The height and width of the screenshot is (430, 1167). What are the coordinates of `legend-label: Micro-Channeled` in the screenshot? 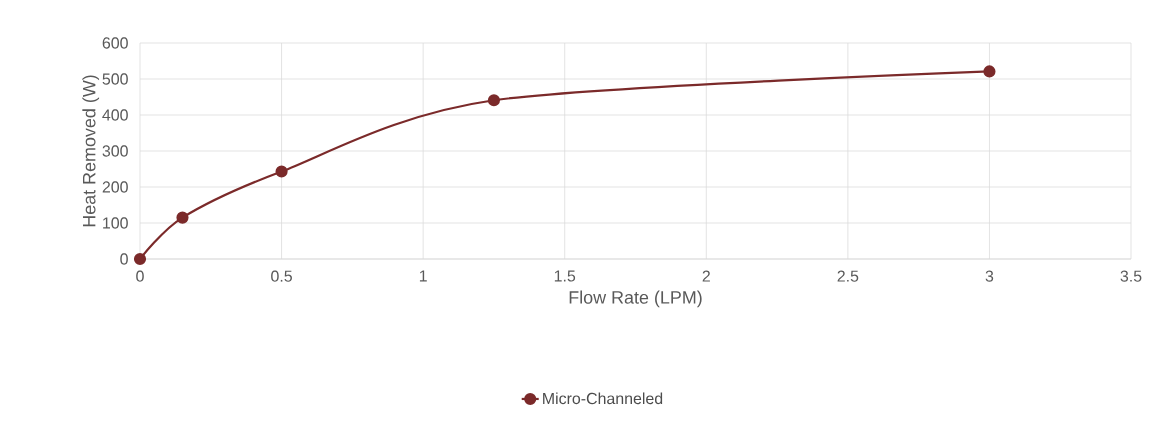 It's located at (603, 398).